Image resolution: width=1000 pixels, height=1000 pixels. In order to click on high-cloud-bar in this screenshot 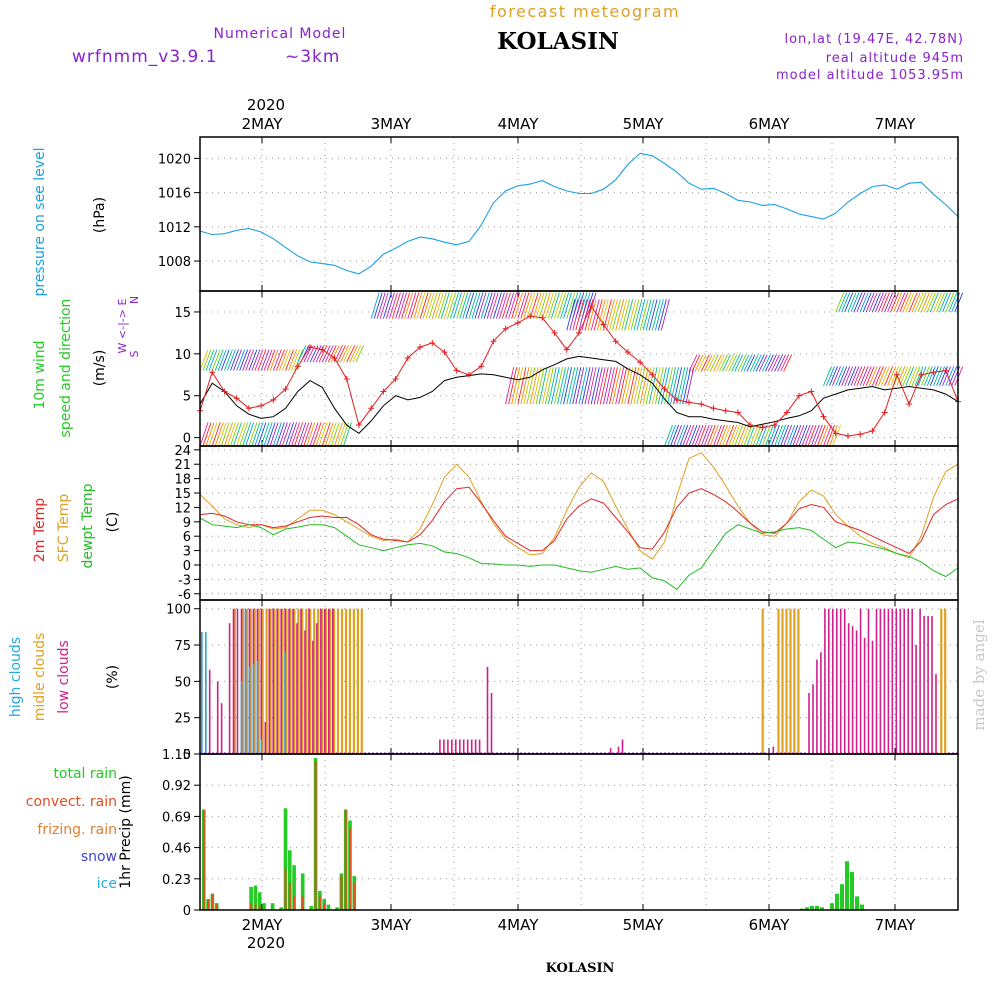, I will do `click(285, 703)`.